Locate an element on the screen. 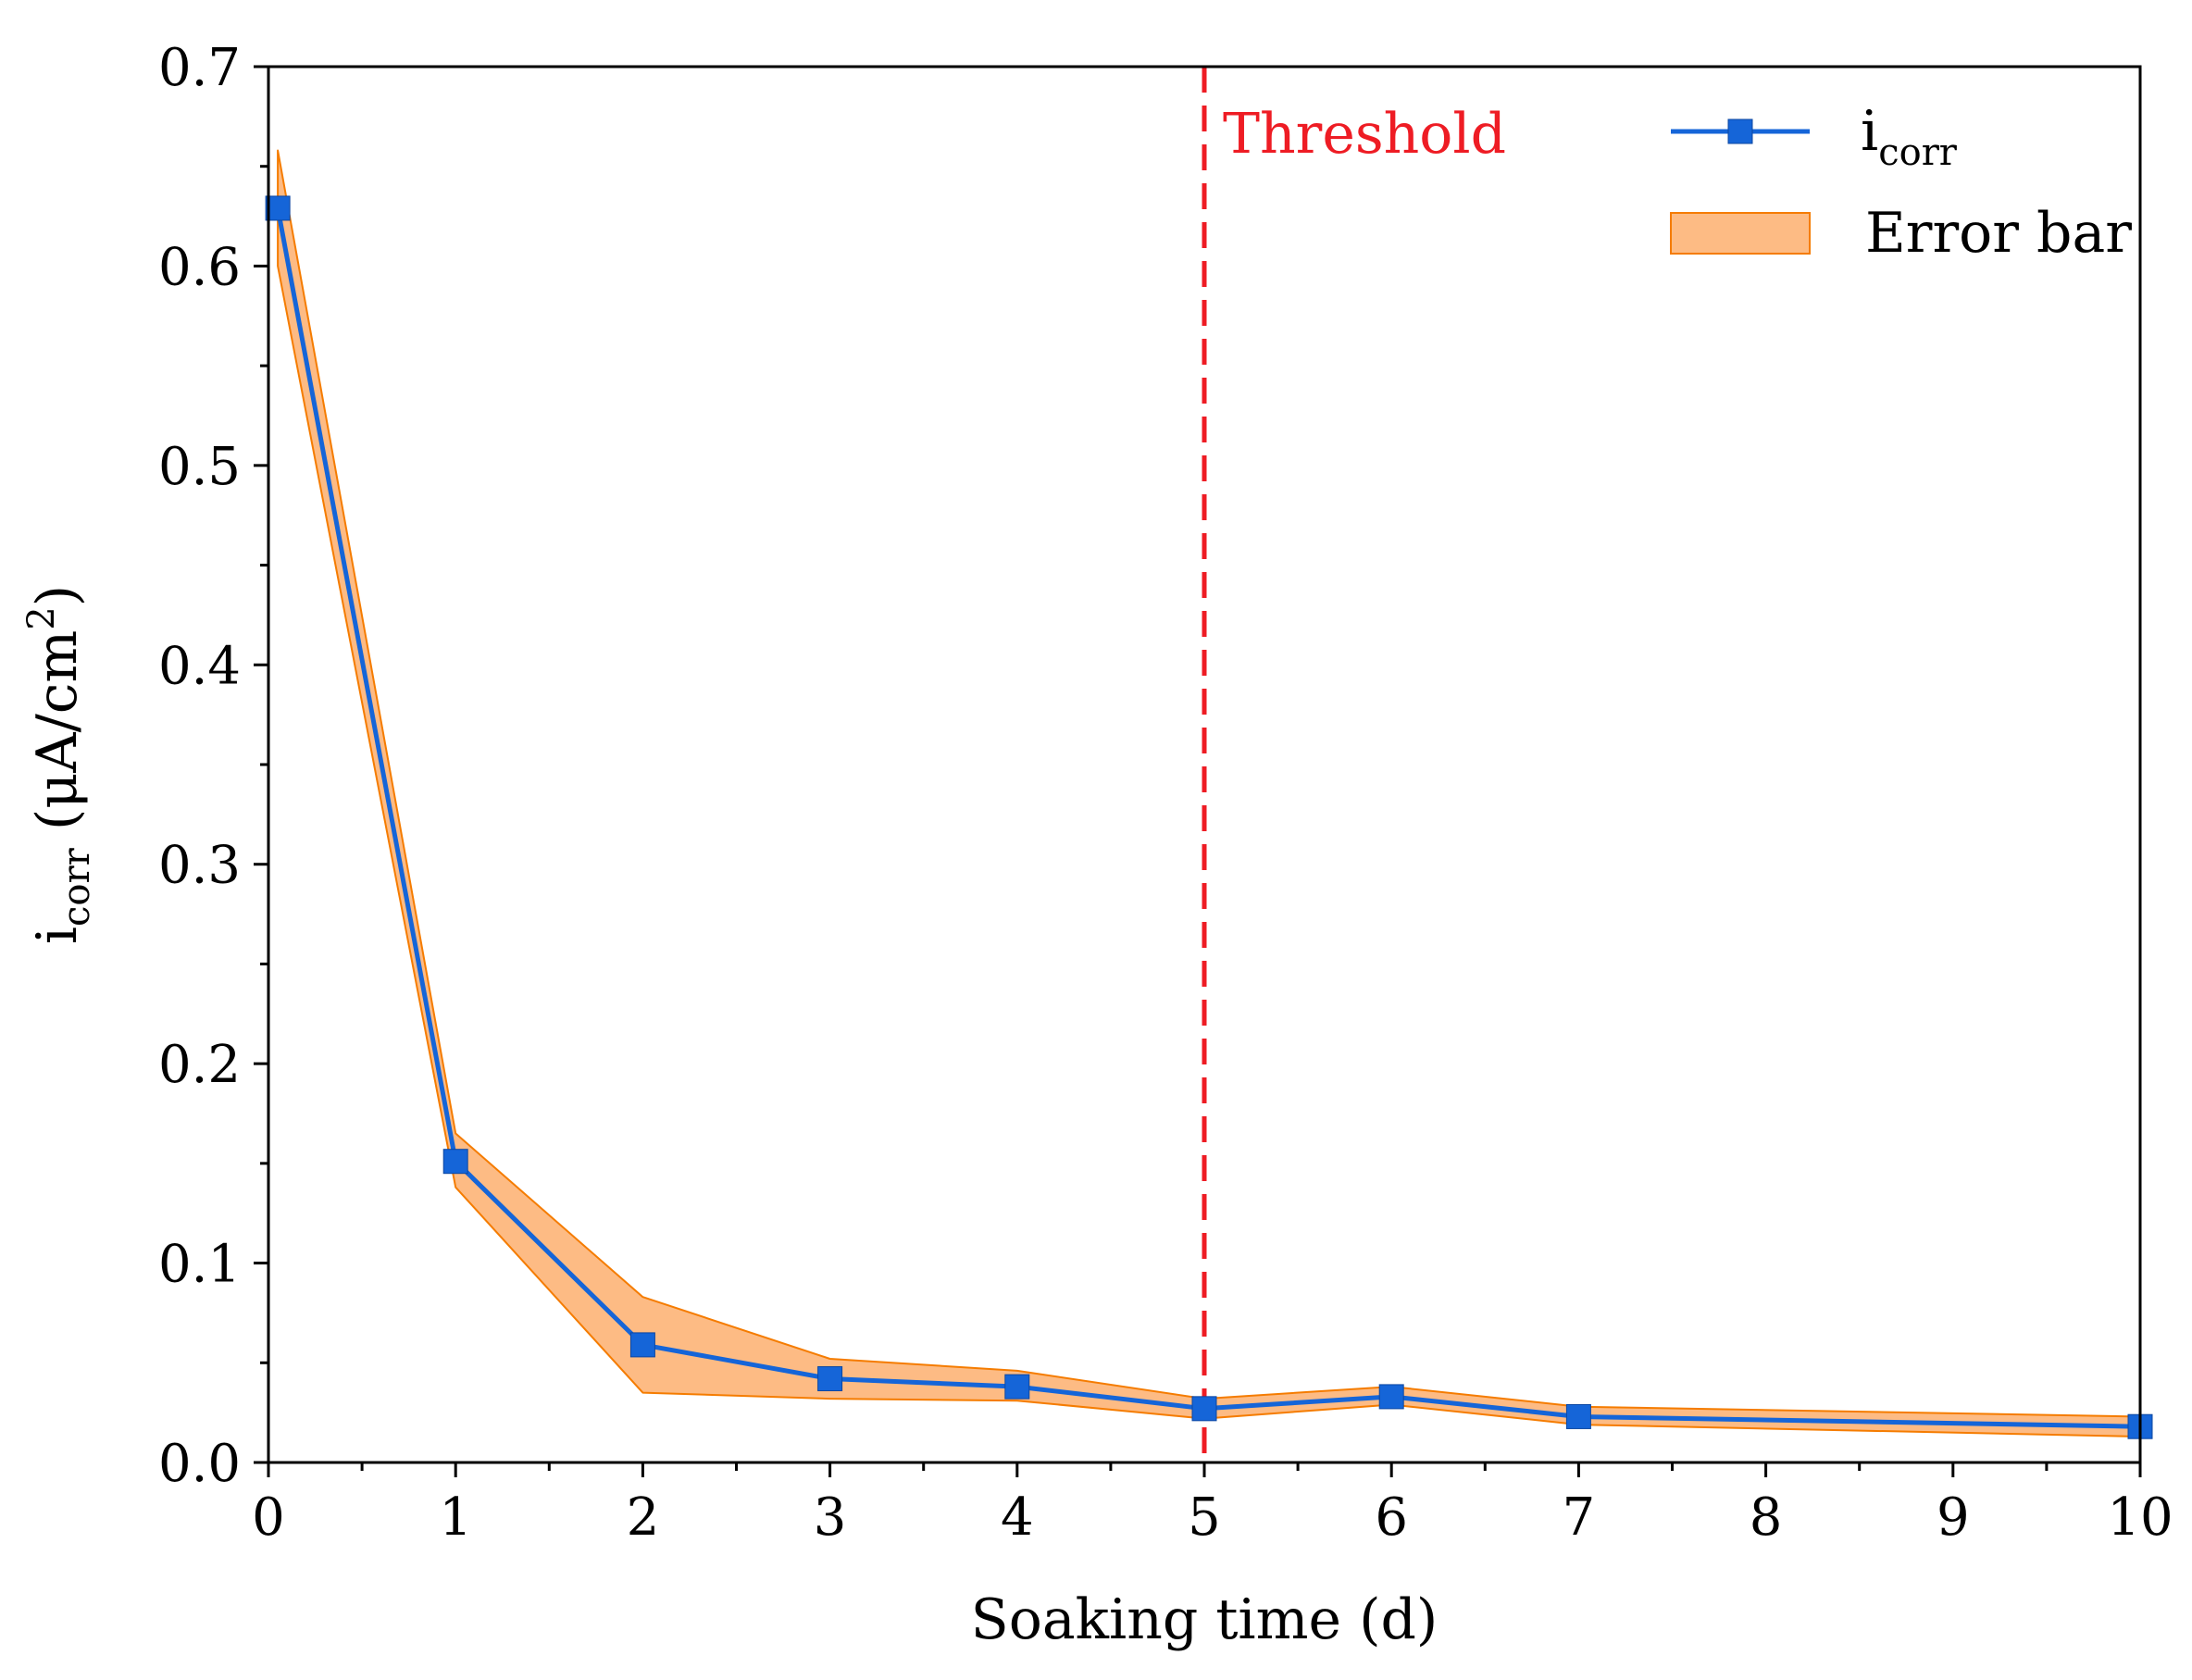 This screenshot has width=2192, height=1680. x-tick-label: 10 is located at coordinates (2140, 1517).